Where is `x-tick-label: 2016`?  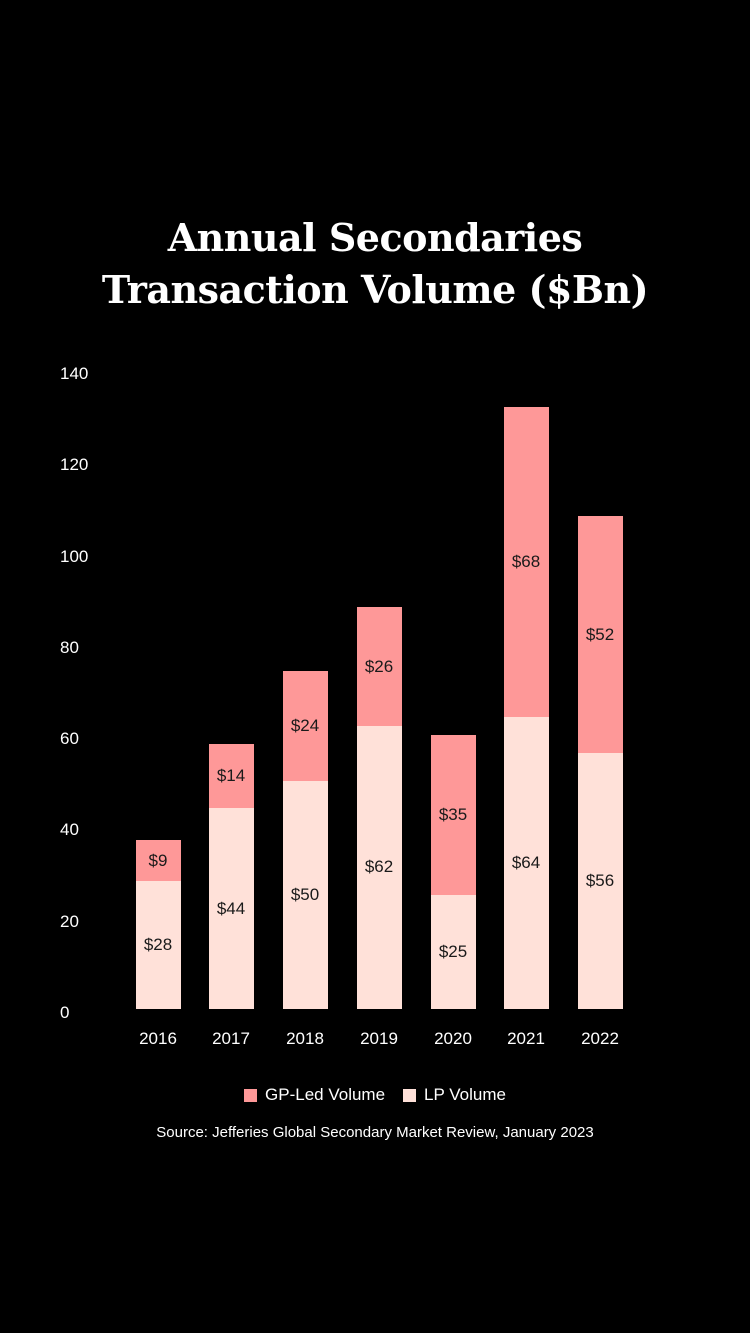
x-tick-label: 2016 is located at coordinates (158, 1038).